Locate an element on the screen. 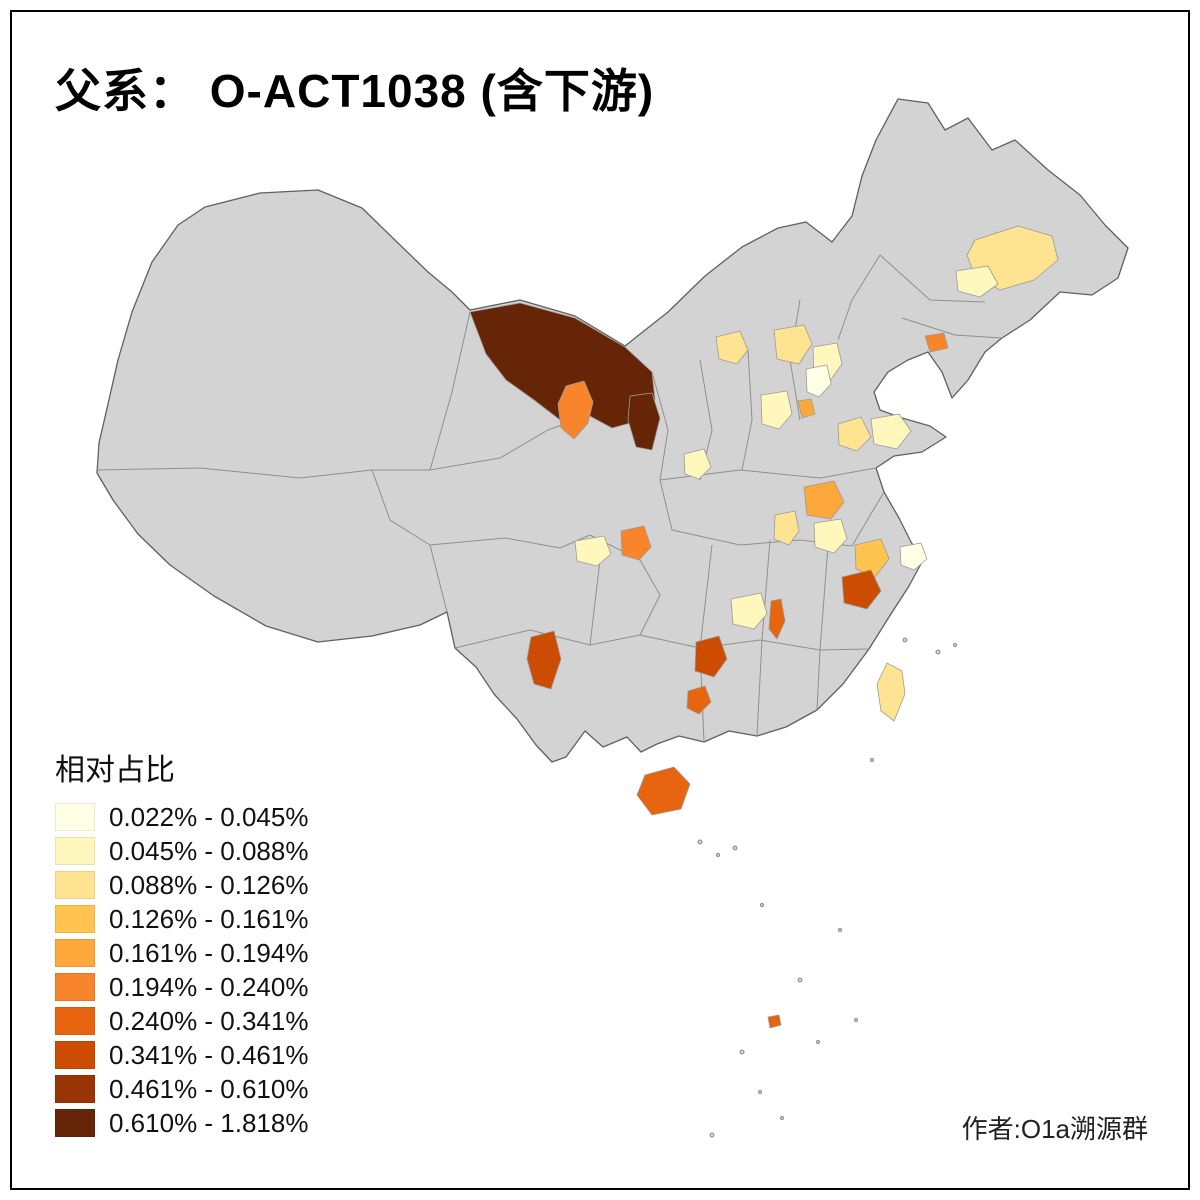 Image resolution: width=1200 pixels, height=1200 pixels. legend-label: 0.088% - 0.126% is located at coordinates (209, 884).